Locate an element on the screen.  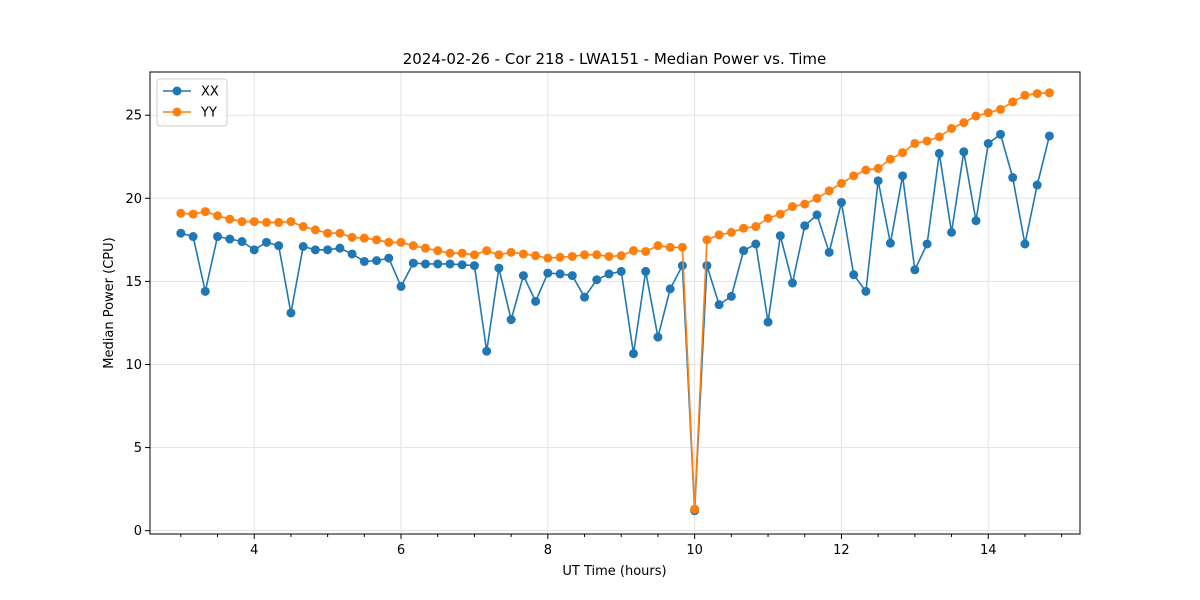
legend-marker-xx is located at coordinates (177, 91).